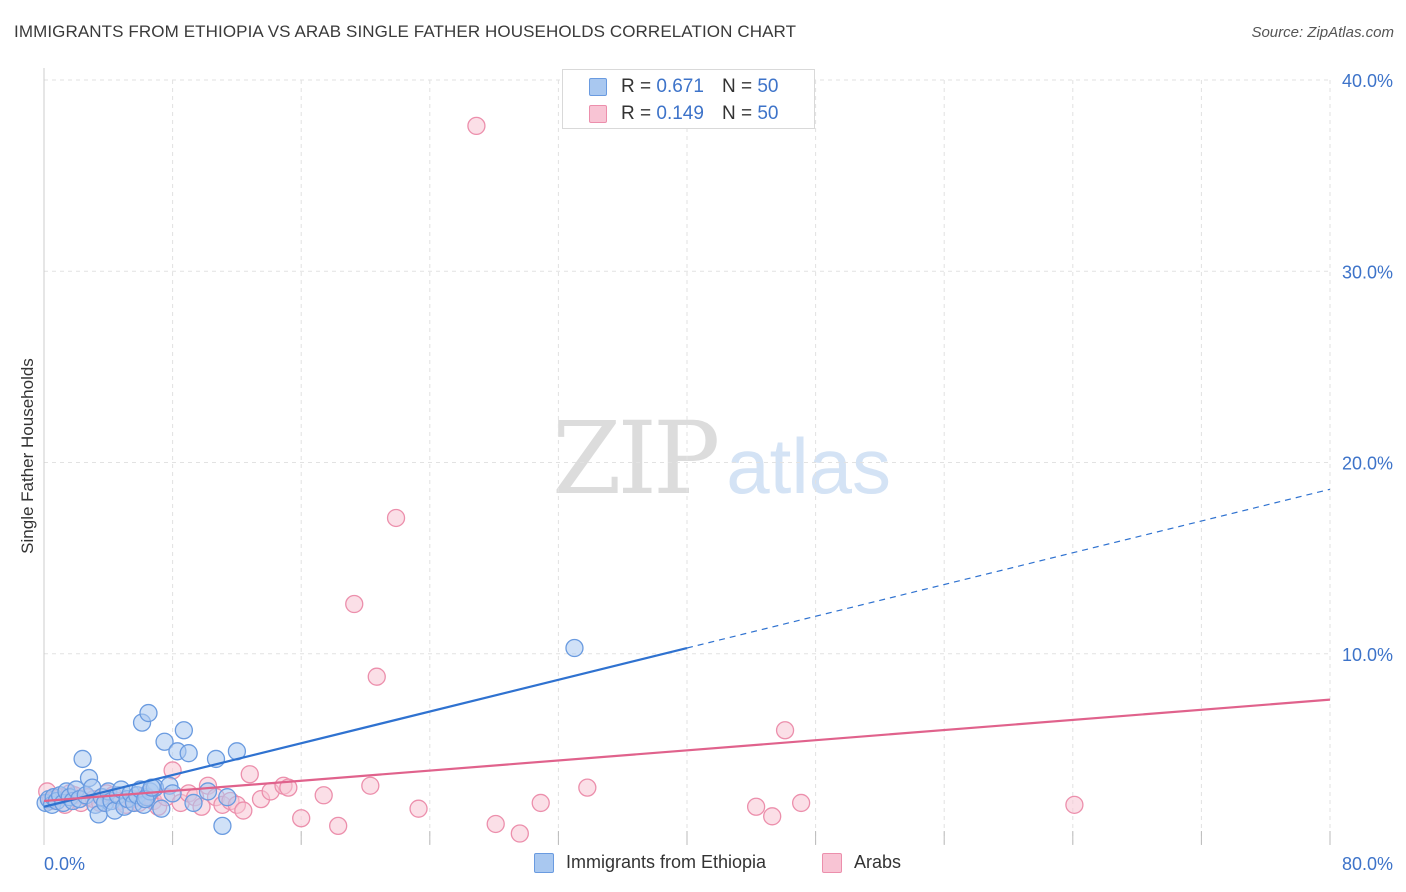 This screenshot has height=892, width=1406. What do you see at coordinates (666, 862) in the screenshot?
I see `bottom-legend-label-ethiopia: Immigrants from Ethiopia` at bounding box center [666, 862].